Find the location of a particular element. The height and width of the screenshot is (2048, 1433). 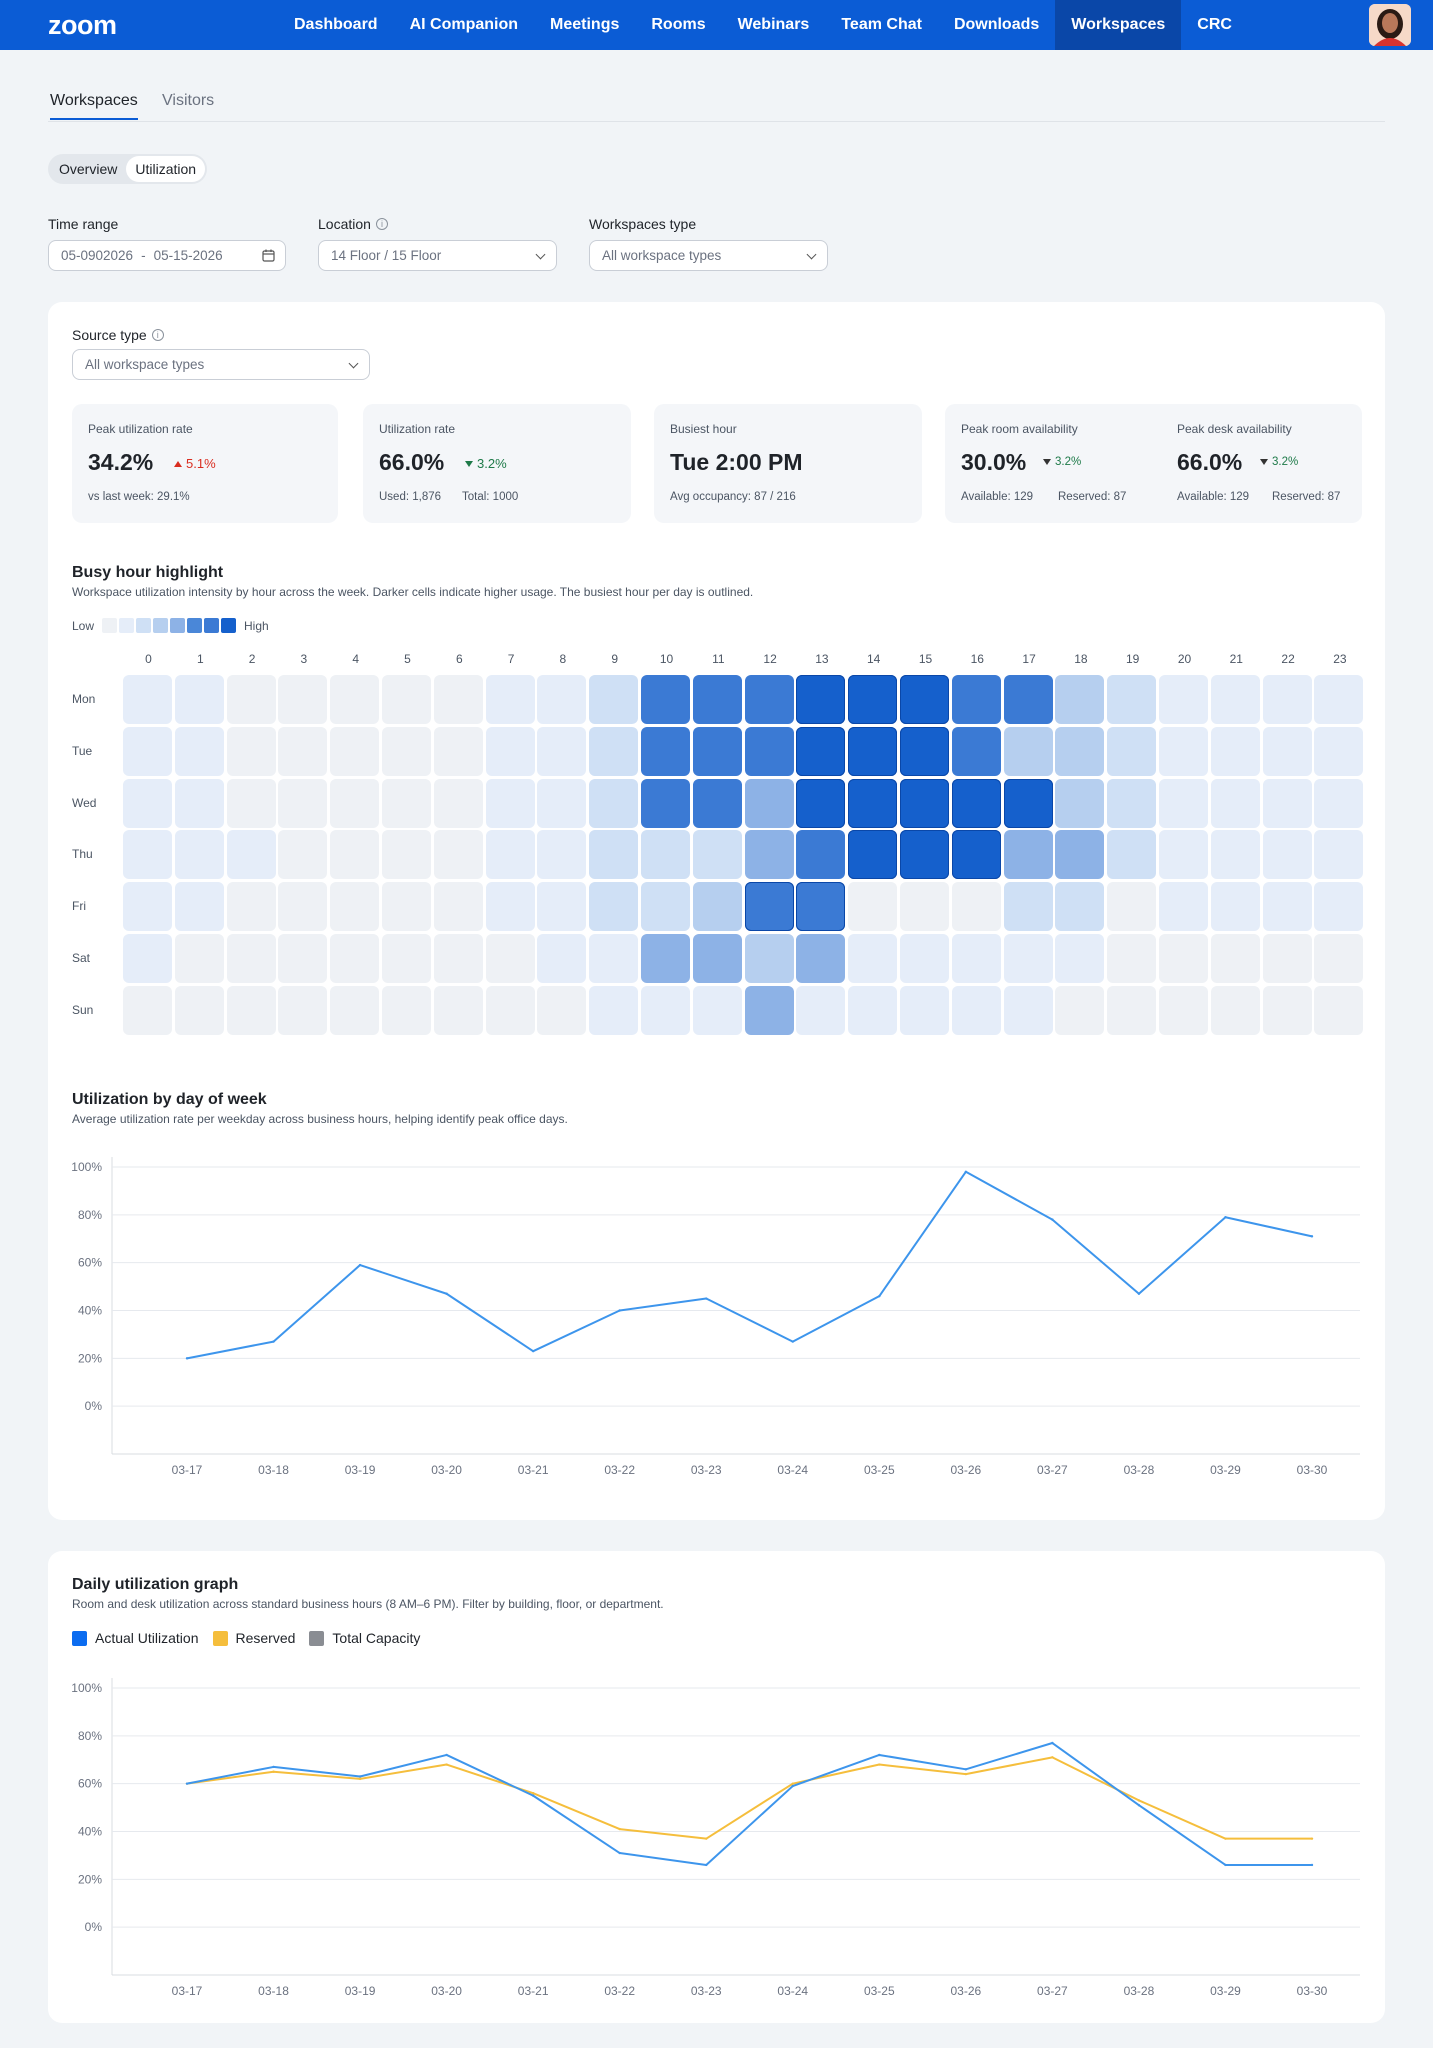

nav-item-crc: CRC is located at coordinates (1214, 24).